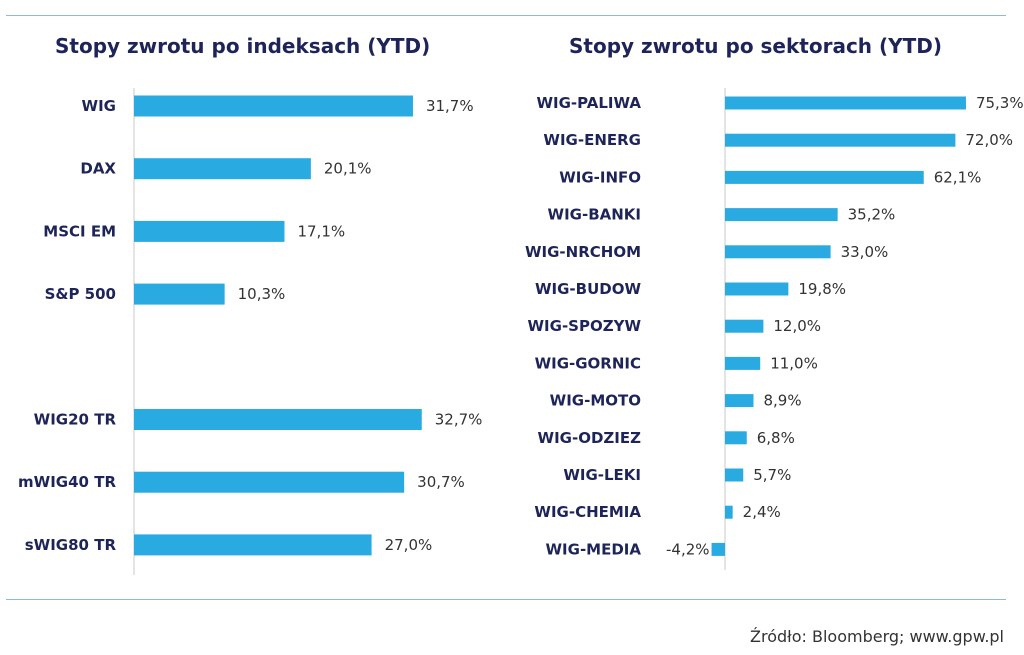  I want to click on bottom-rule, so click(506, 599).